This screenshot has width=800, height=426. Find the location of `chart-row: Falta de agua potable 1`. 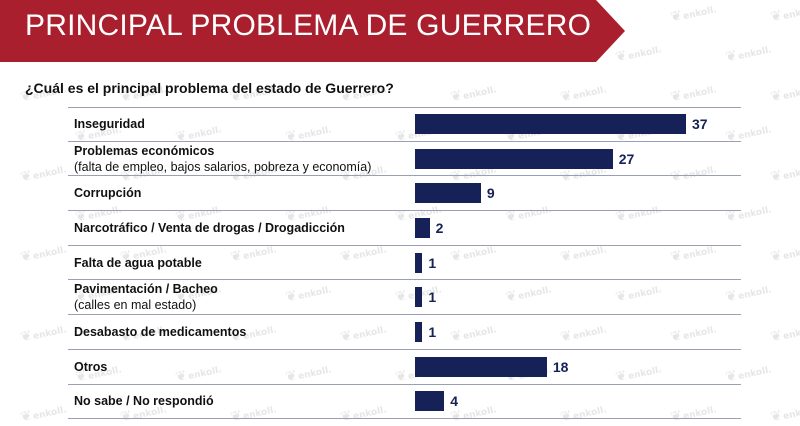

chart-row: Falta de agua potable 1 is located at coordinates (404, 263).